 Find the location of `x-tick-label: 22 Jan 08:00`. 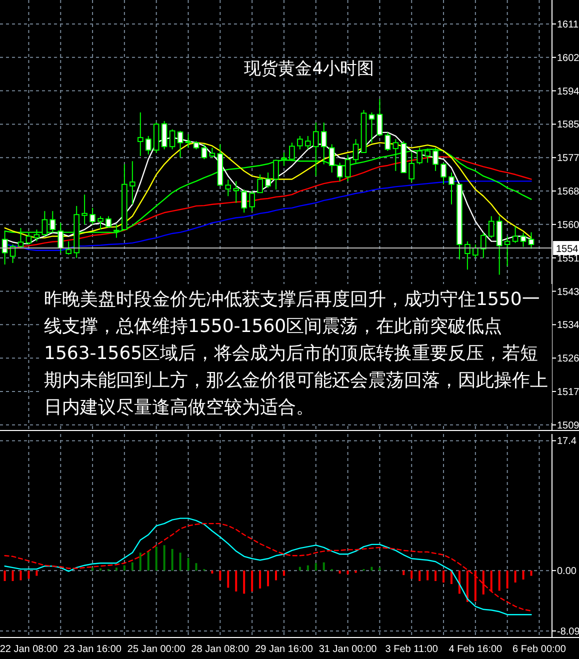

x-tick-label: 22 Jan 08:00 is located at coordinates (29, 649).